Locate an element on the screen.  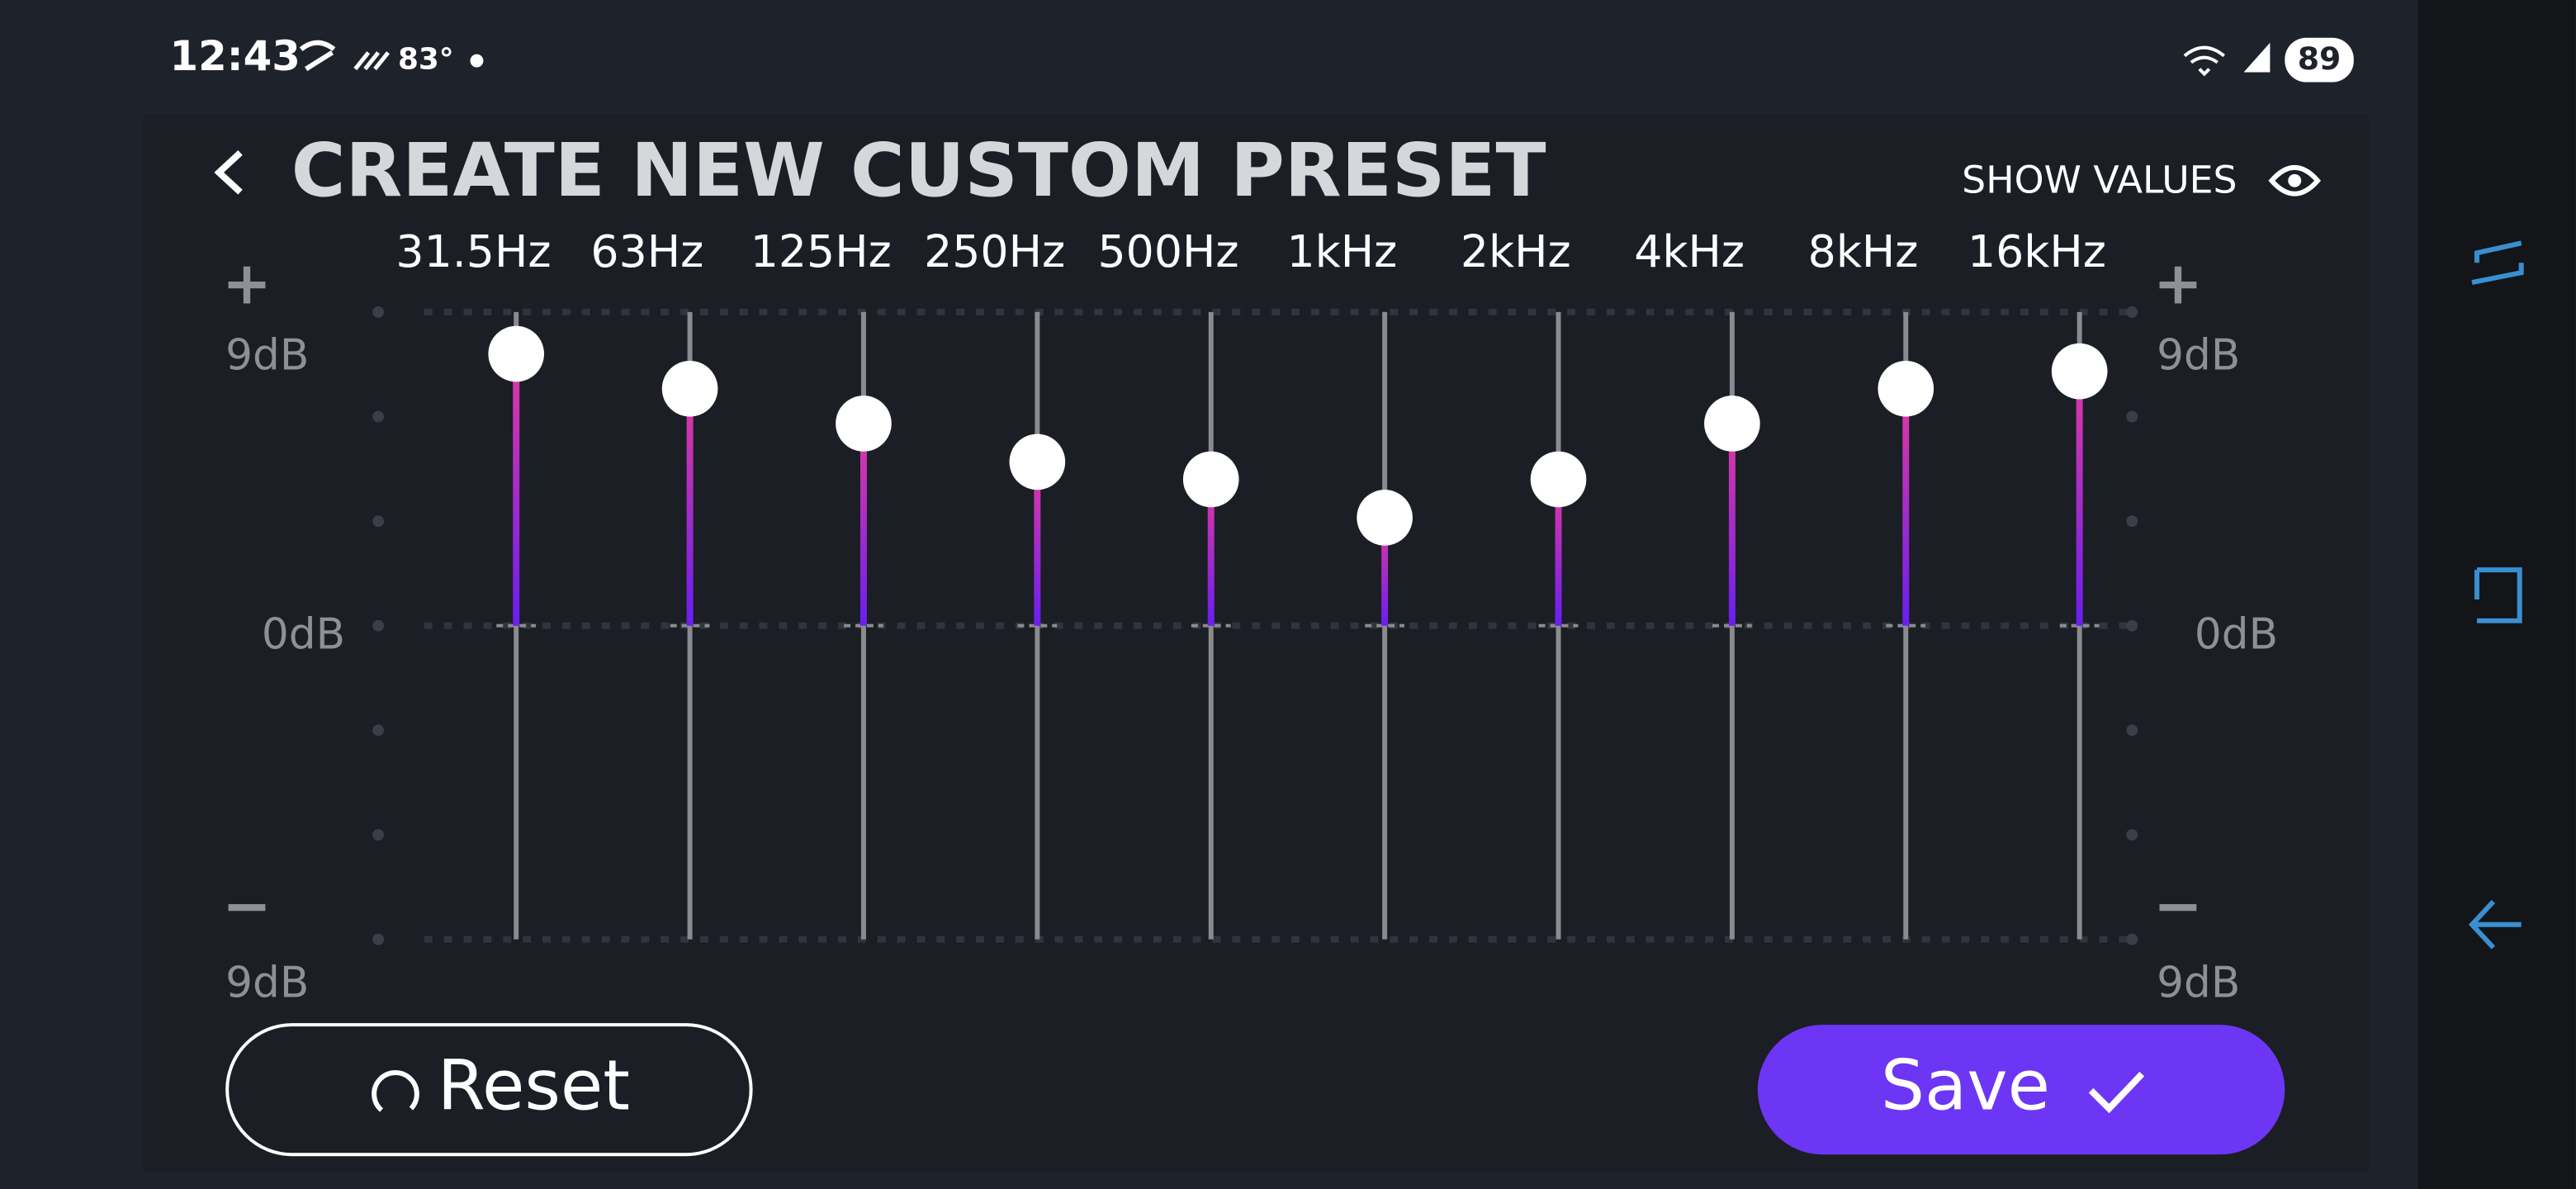
band-label: 2kHz is located at coordinates (1516, 251).